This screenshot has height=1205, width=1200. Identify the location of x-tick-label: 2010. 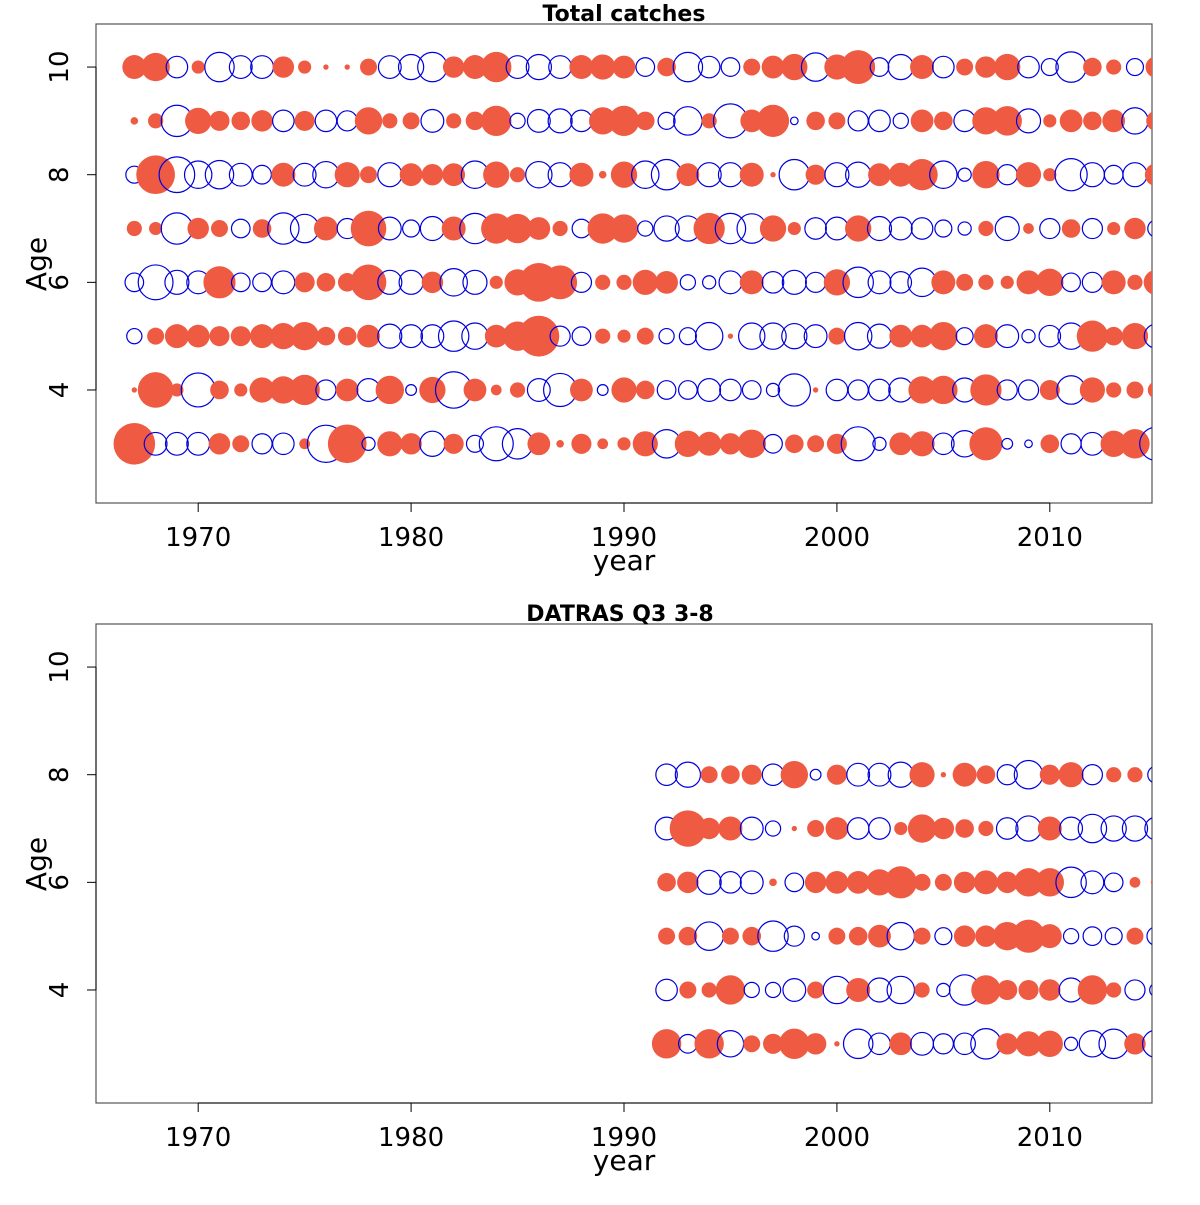
(1050, 1138).